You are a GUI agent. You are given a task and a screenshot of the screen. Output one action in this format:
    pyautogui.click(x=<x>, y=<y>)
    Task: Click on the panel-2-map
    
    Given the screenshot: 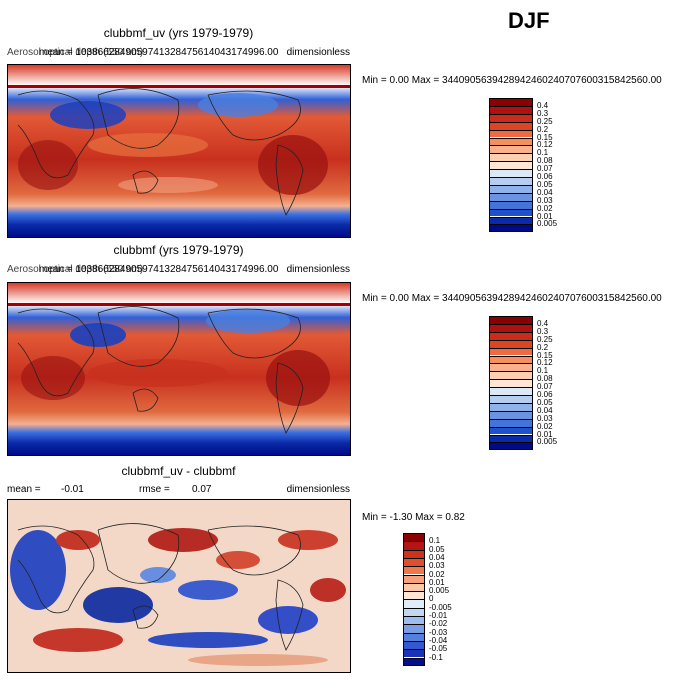 What is the action you would take?
    pyautogui.click(x=179, y=369)
    